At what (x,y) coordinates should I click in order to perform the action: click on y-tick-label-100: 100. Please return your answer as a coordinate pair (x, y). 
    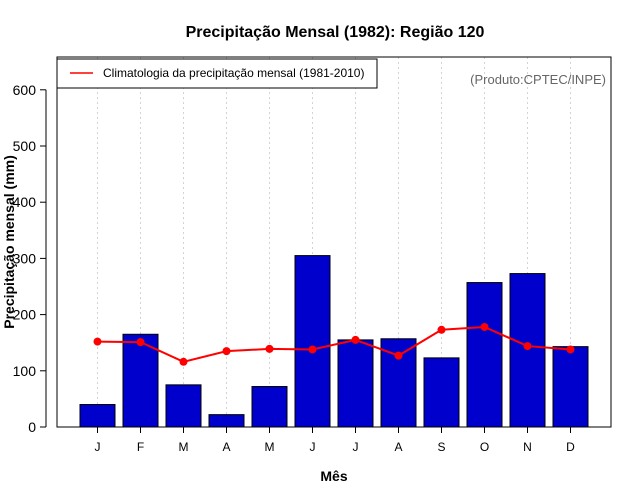
    Looking at the image, I should click on (25, 371).